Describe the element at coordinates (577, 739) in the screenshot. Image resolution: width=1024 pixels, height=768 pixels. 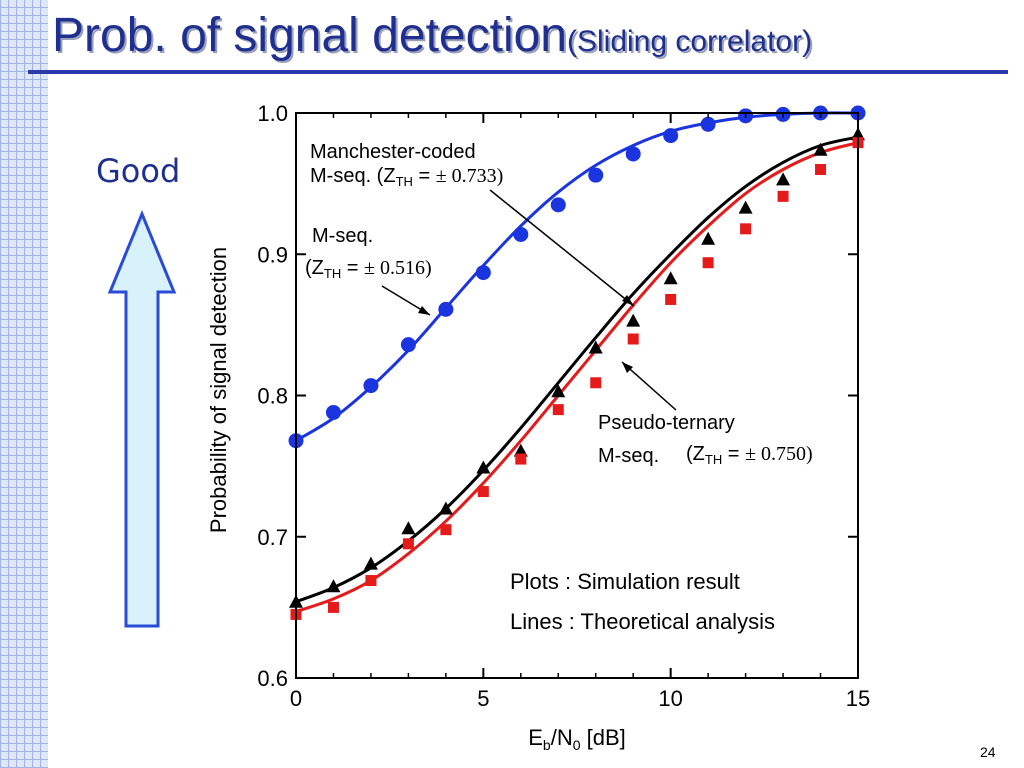
I see `x-axis-label: Eb/N0 [dB]` at that location.